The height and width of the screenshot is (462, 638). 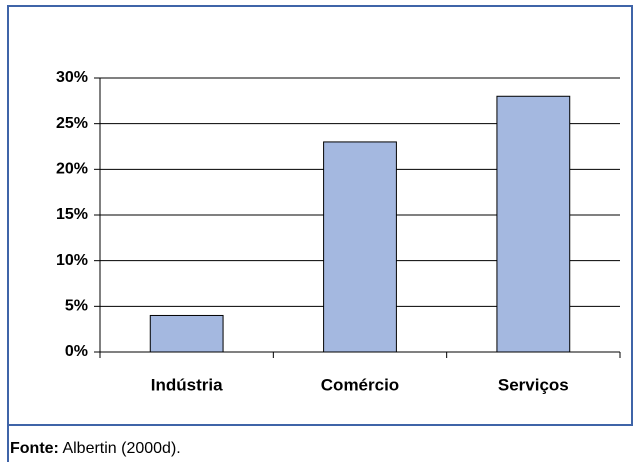 I want to click on x-tick-label: Comércio, so click(x=360, y=384).